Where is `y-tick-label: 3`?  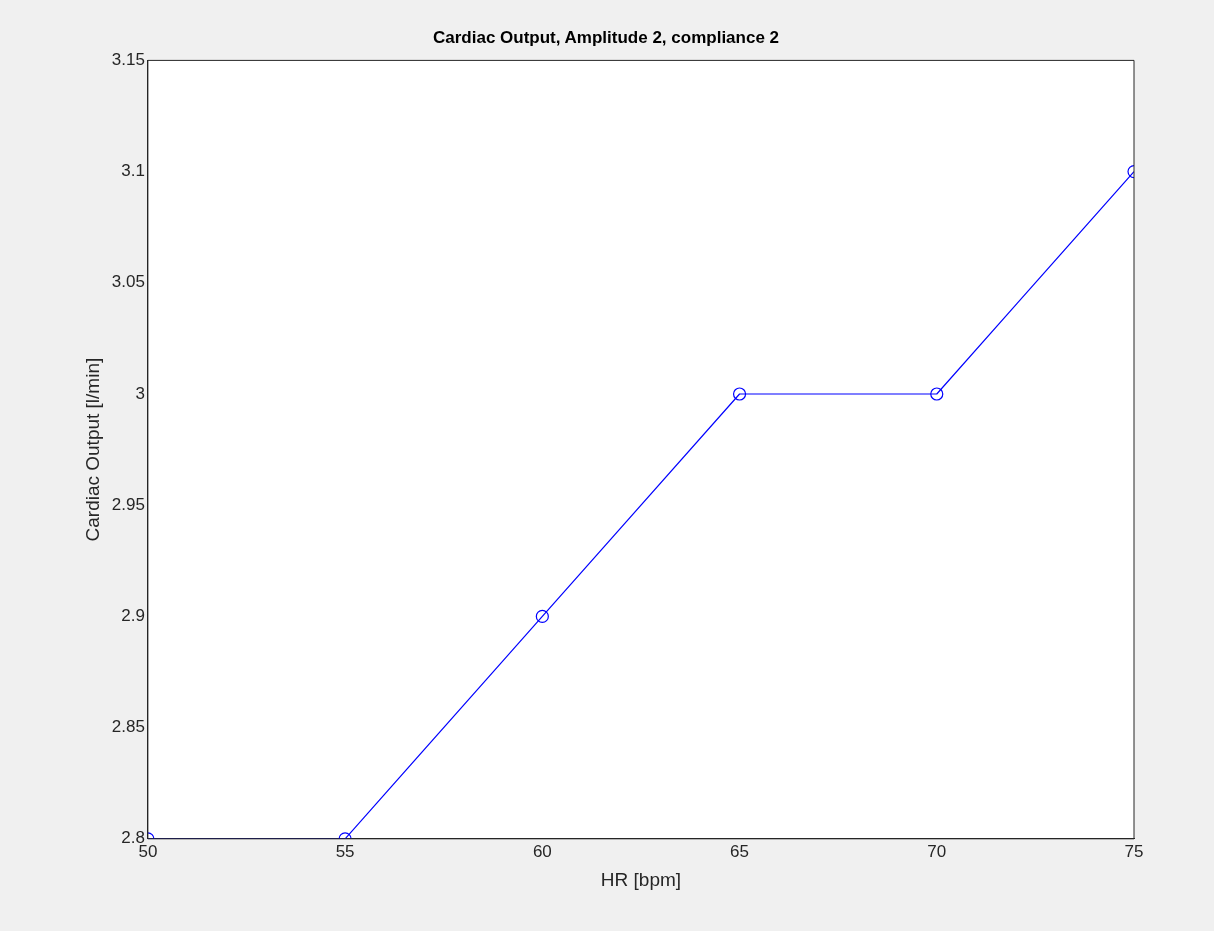 y-tick-label: 3 is located at coordinates (140, 393).